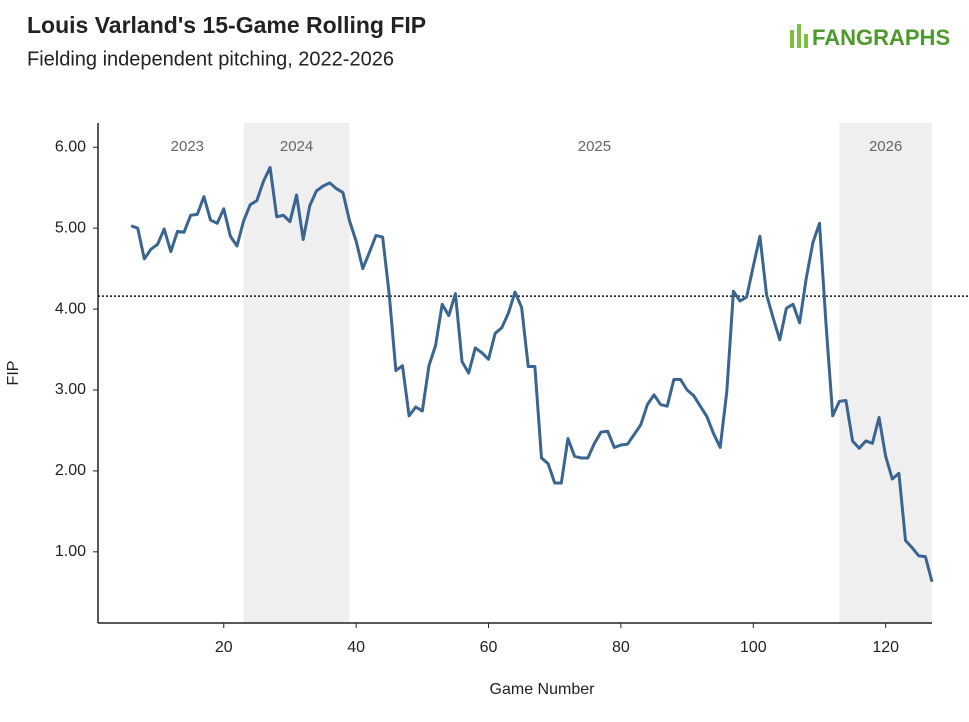  I want to click on x-tick-label: 40, so click(356, 647).